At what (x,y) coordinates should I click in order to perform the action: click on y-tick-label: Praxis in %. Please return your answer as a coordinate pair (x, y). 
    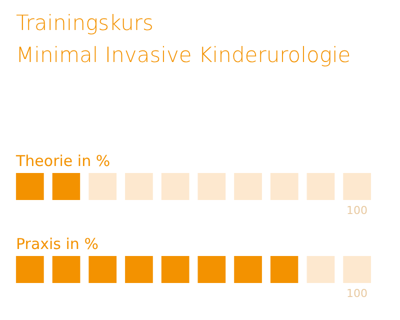
    Looking at the image, I should click on (57, 244).